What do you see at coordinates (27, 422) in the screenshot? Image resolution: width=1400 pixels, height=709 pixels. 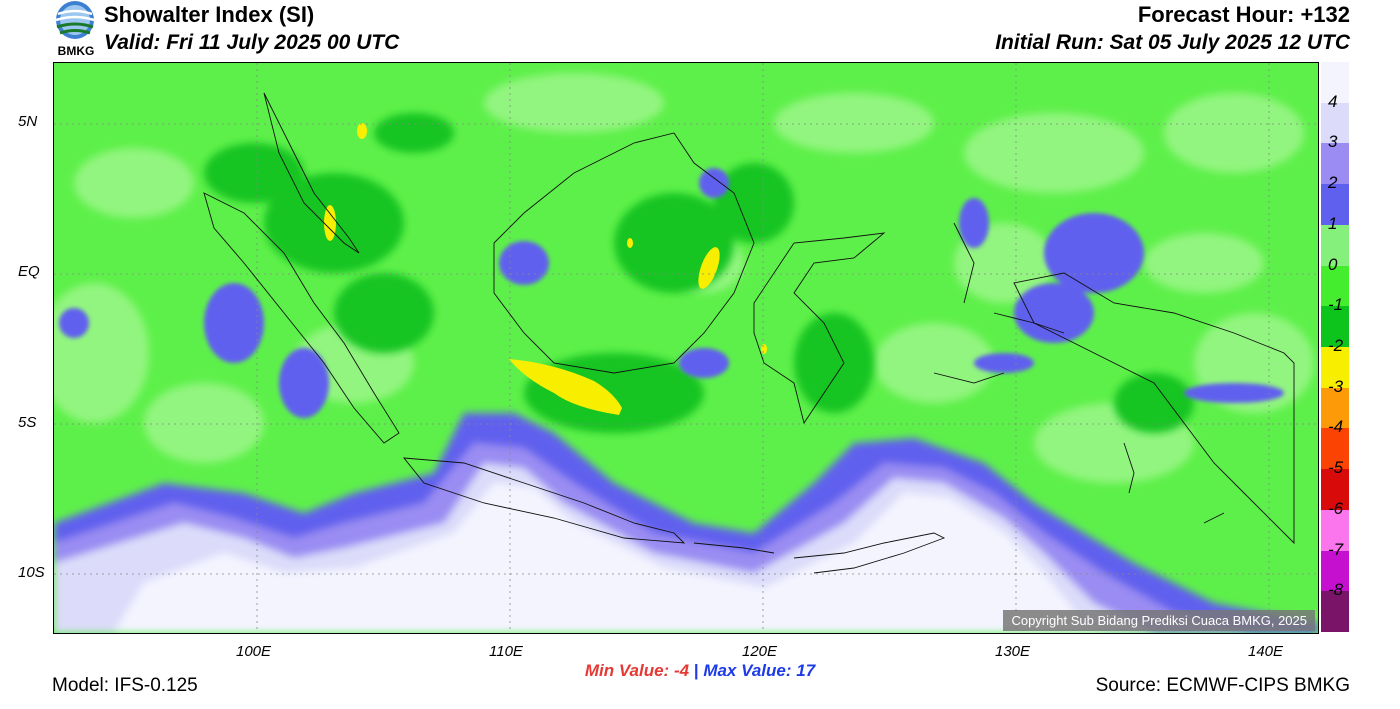 I see `lat-label-5s: 5S` at bounding box center [27, 422].